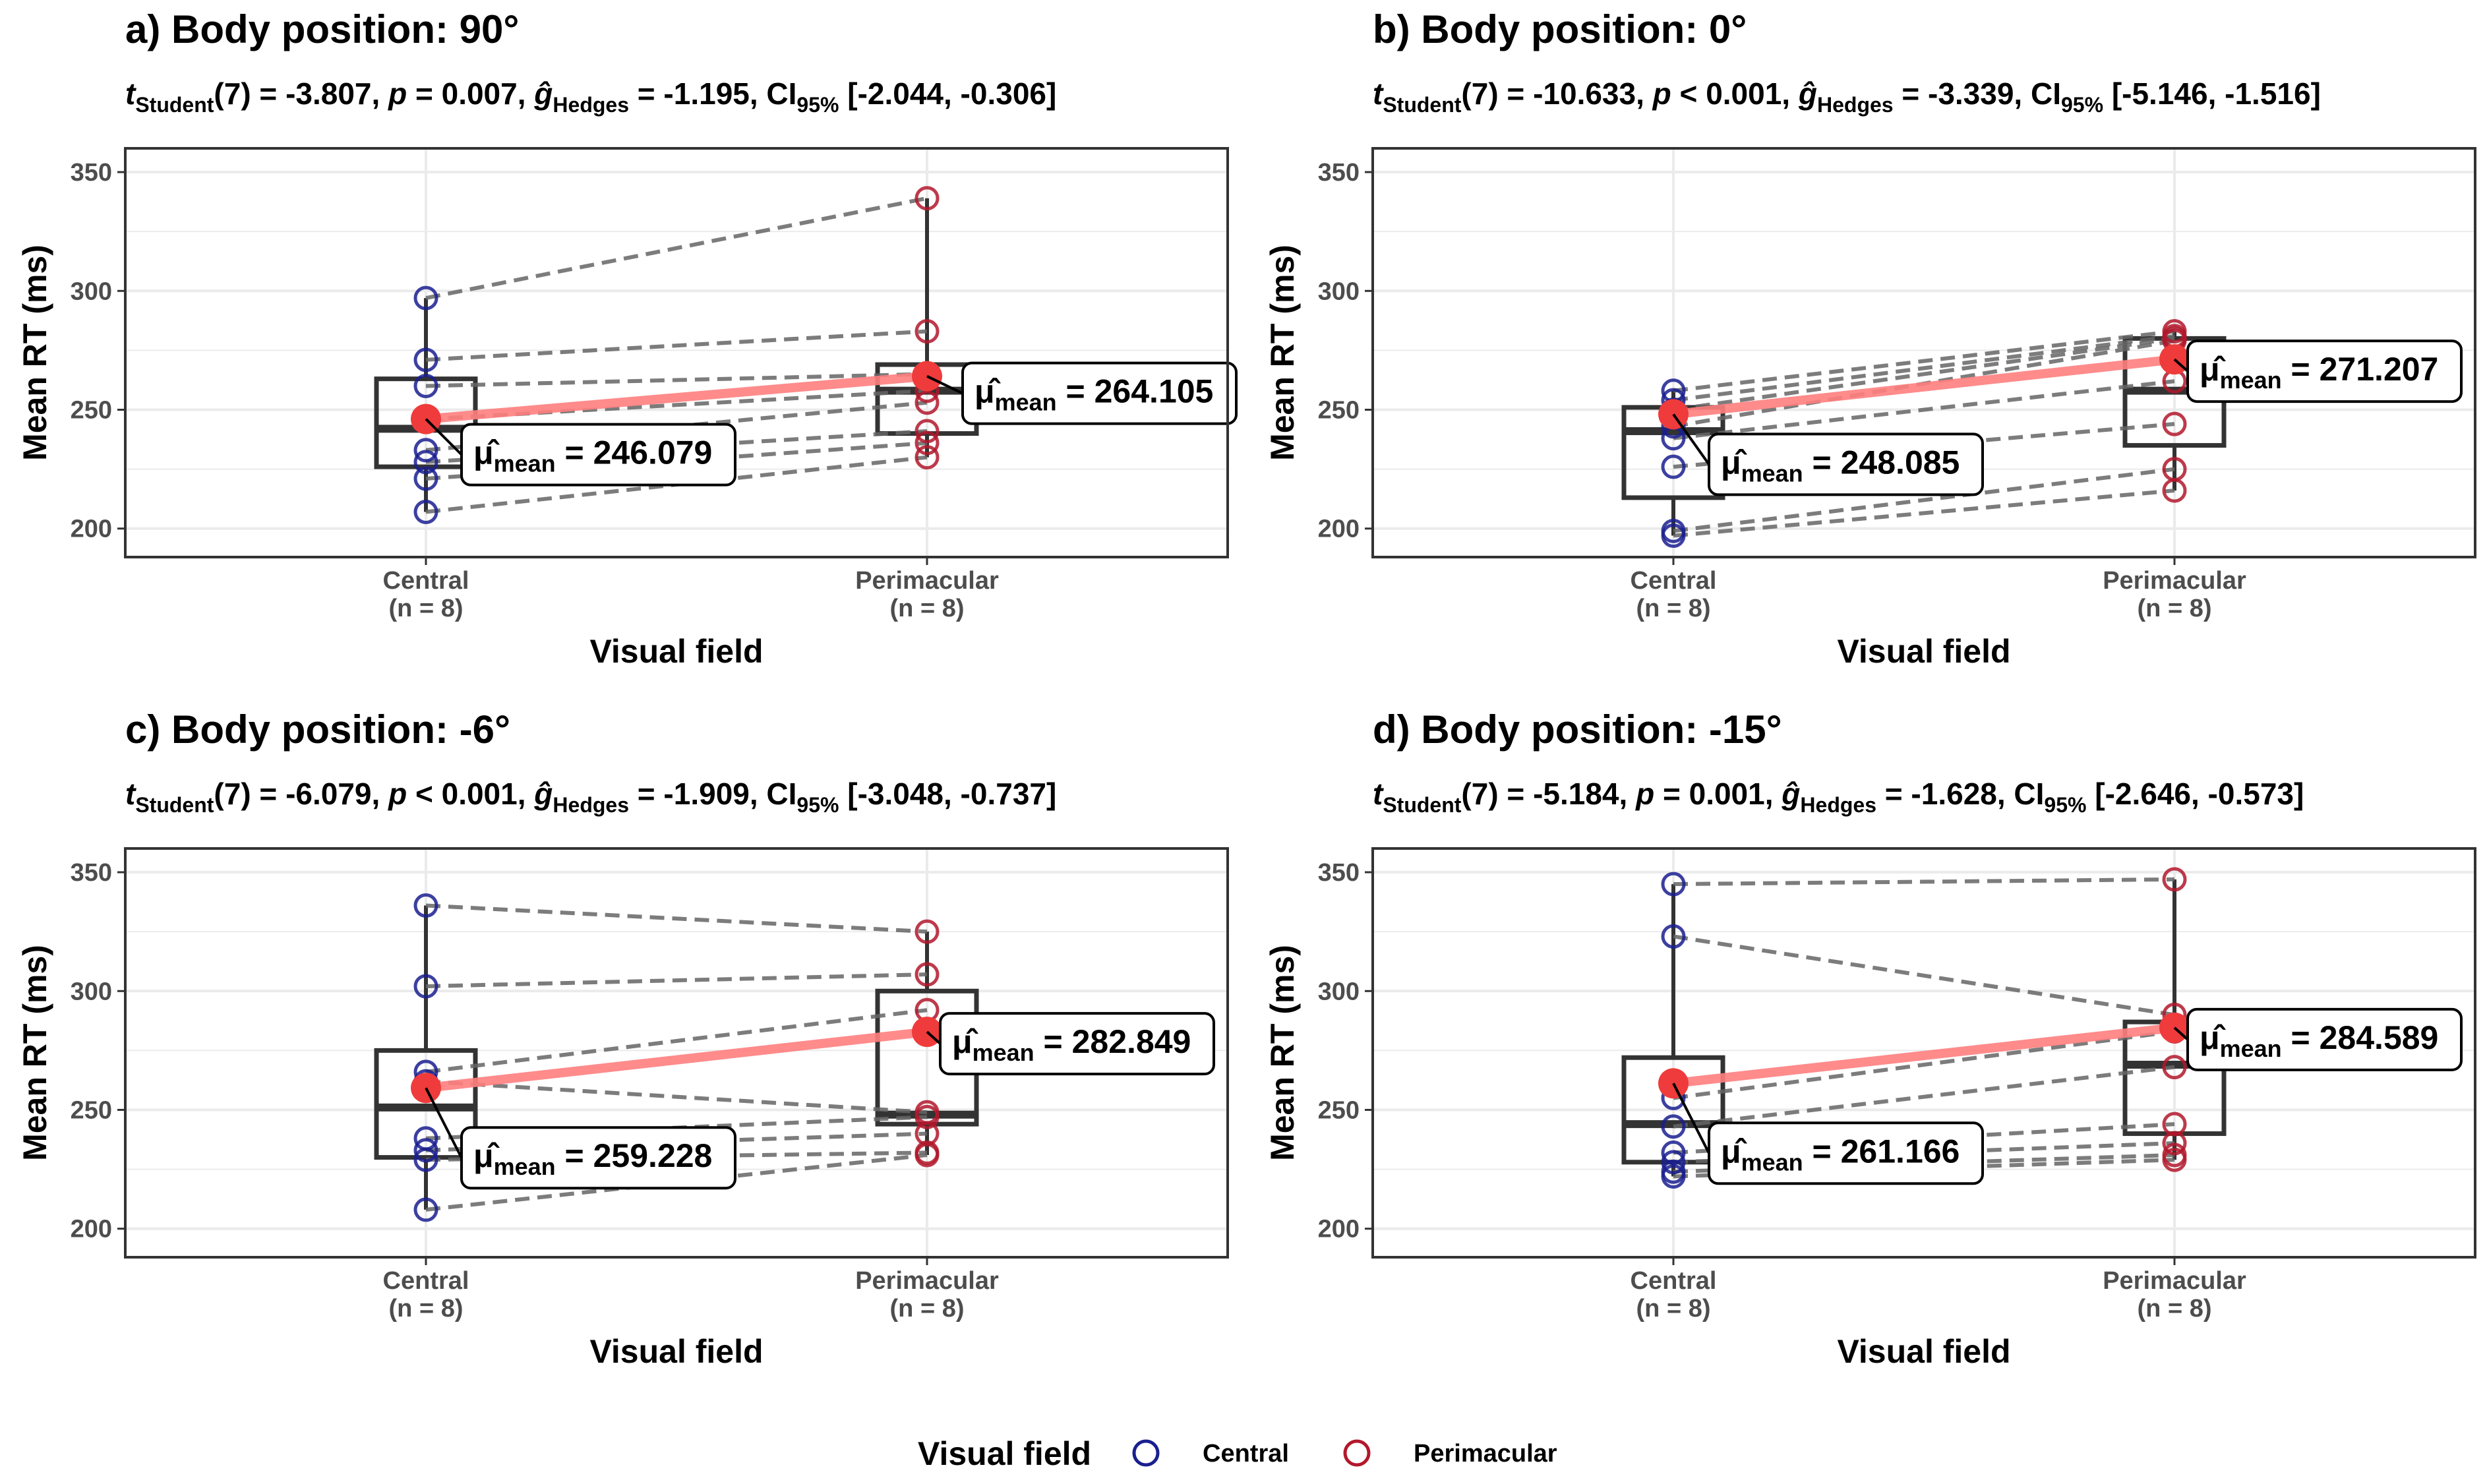  I want to click on mean-value: 246.079, so click(653, 453).